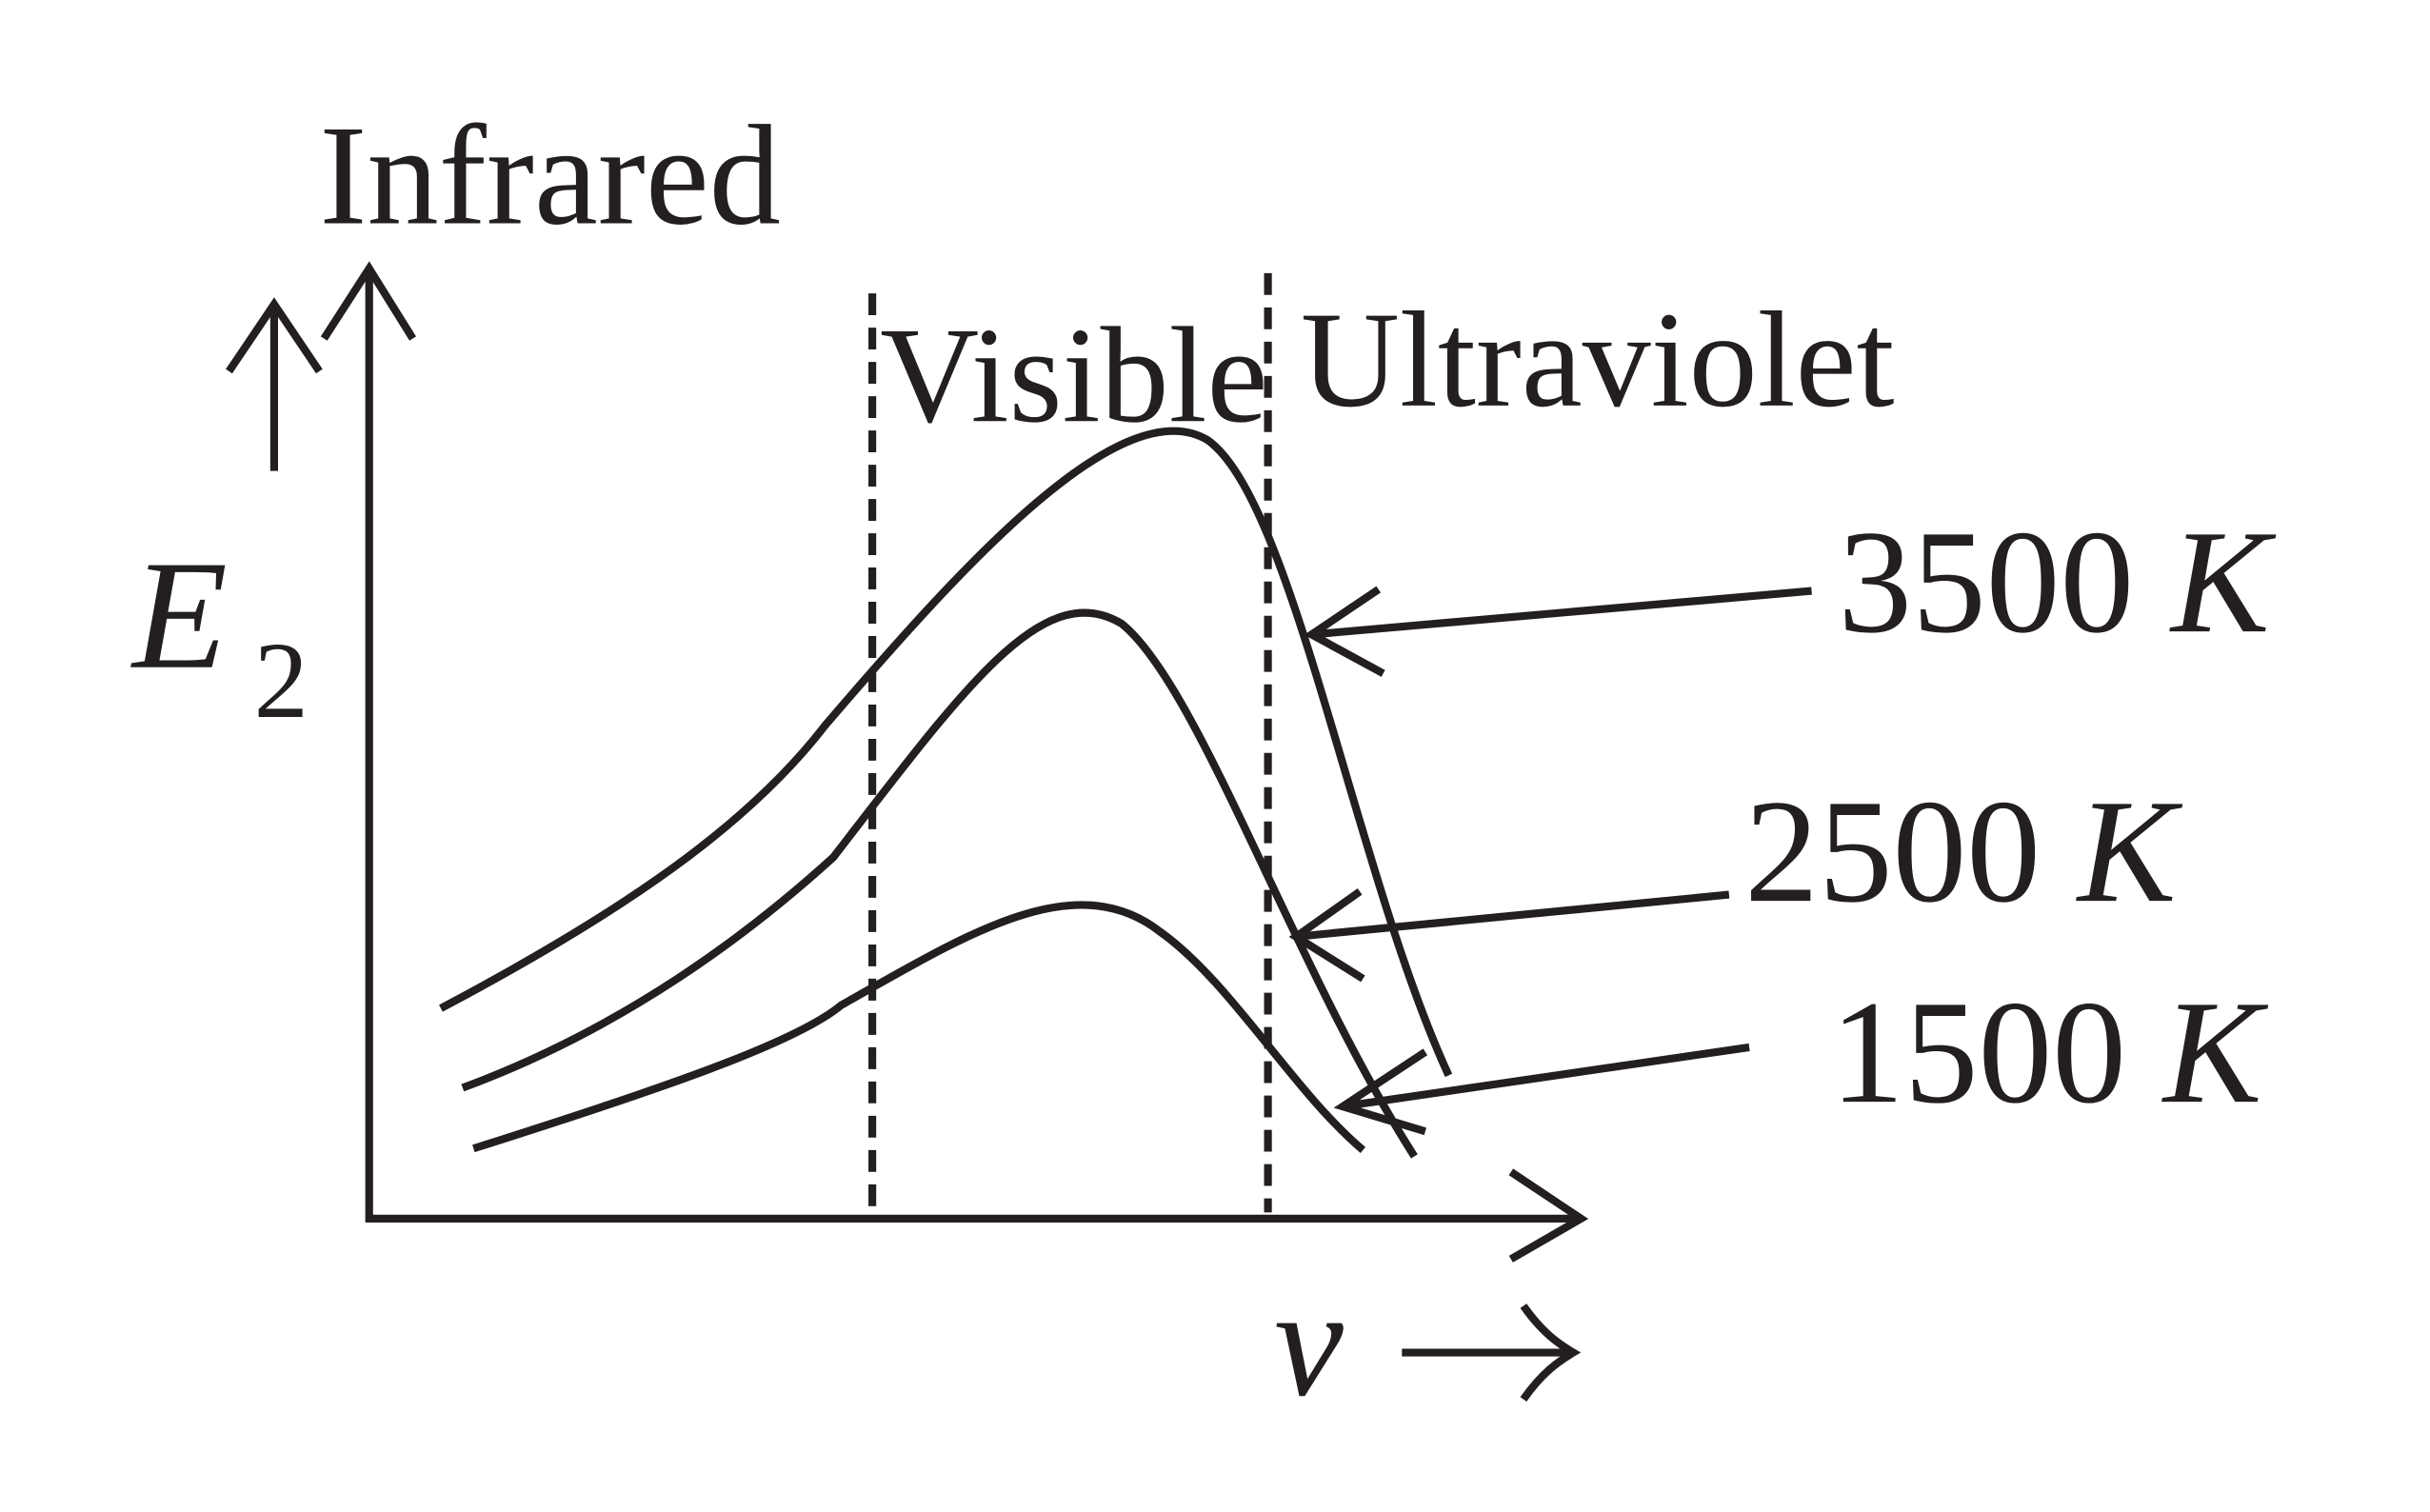 The height and width of the screenshot is (1512, 2430). I want to click on y-label-subscript: 2, so click(281, 680).